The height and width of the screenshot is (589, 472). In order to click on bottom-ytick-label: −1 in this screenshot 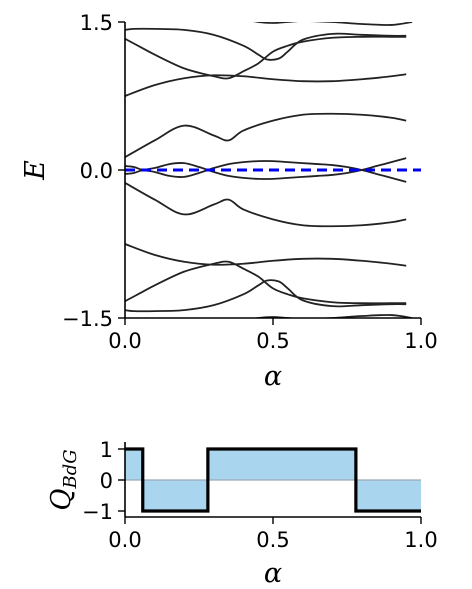, I will do `click(97, 512)`.